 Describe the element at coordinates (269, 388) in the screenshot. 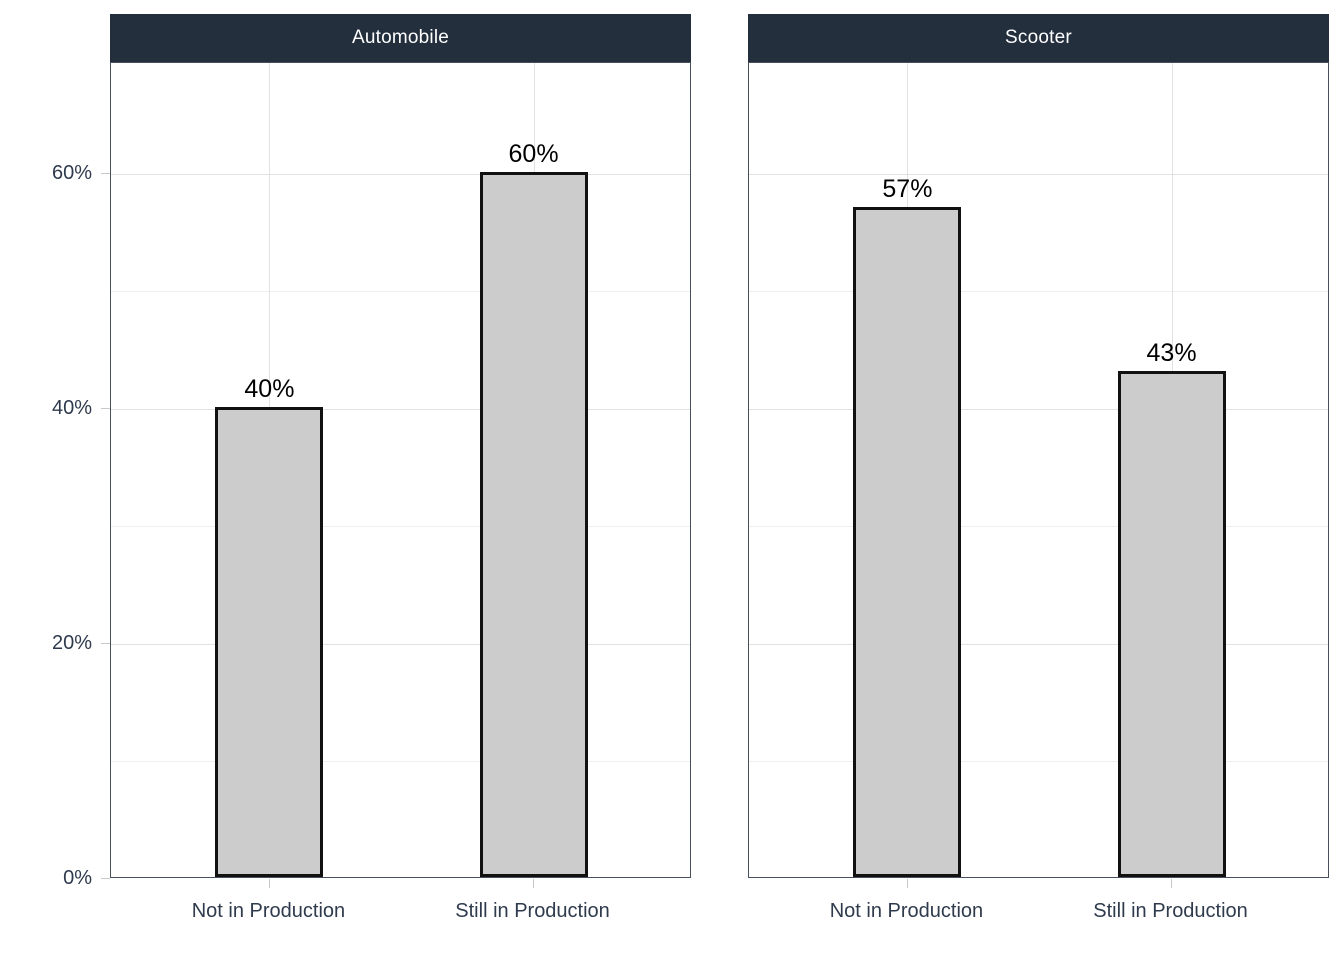

I see `bar-value-label: 40%` at that location.